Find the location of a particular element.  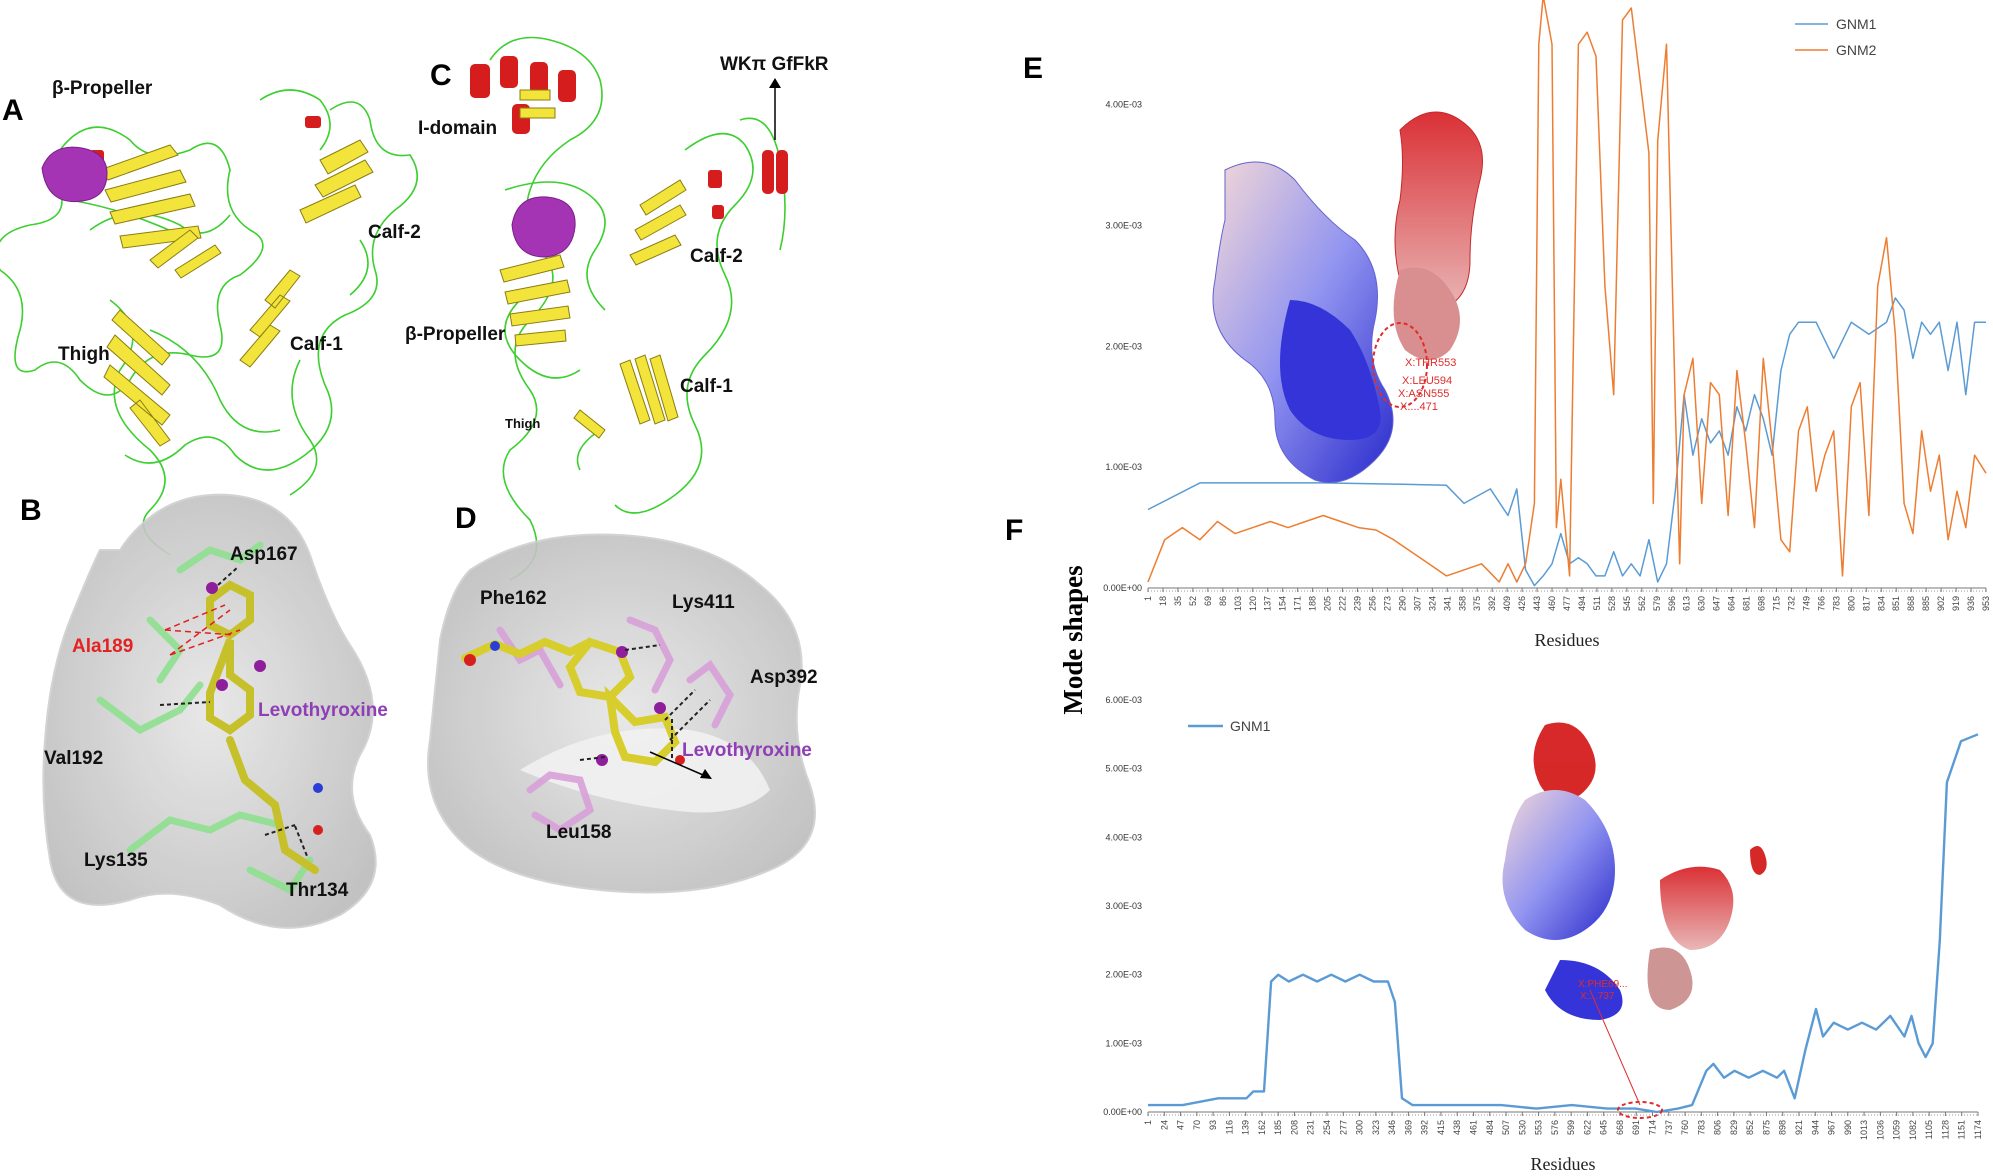

x-tick-label: 461 is located at coordinates (1473, 1127).